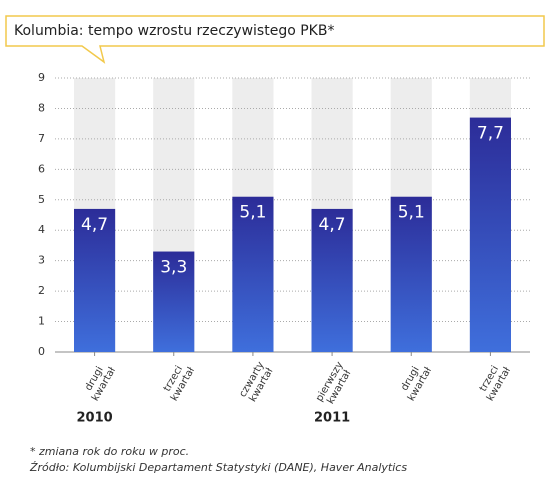  What do you see at coordinates (41, 199) in the screenshot?
I see `y-tick-label: 5` at bounding box center [41, 199].